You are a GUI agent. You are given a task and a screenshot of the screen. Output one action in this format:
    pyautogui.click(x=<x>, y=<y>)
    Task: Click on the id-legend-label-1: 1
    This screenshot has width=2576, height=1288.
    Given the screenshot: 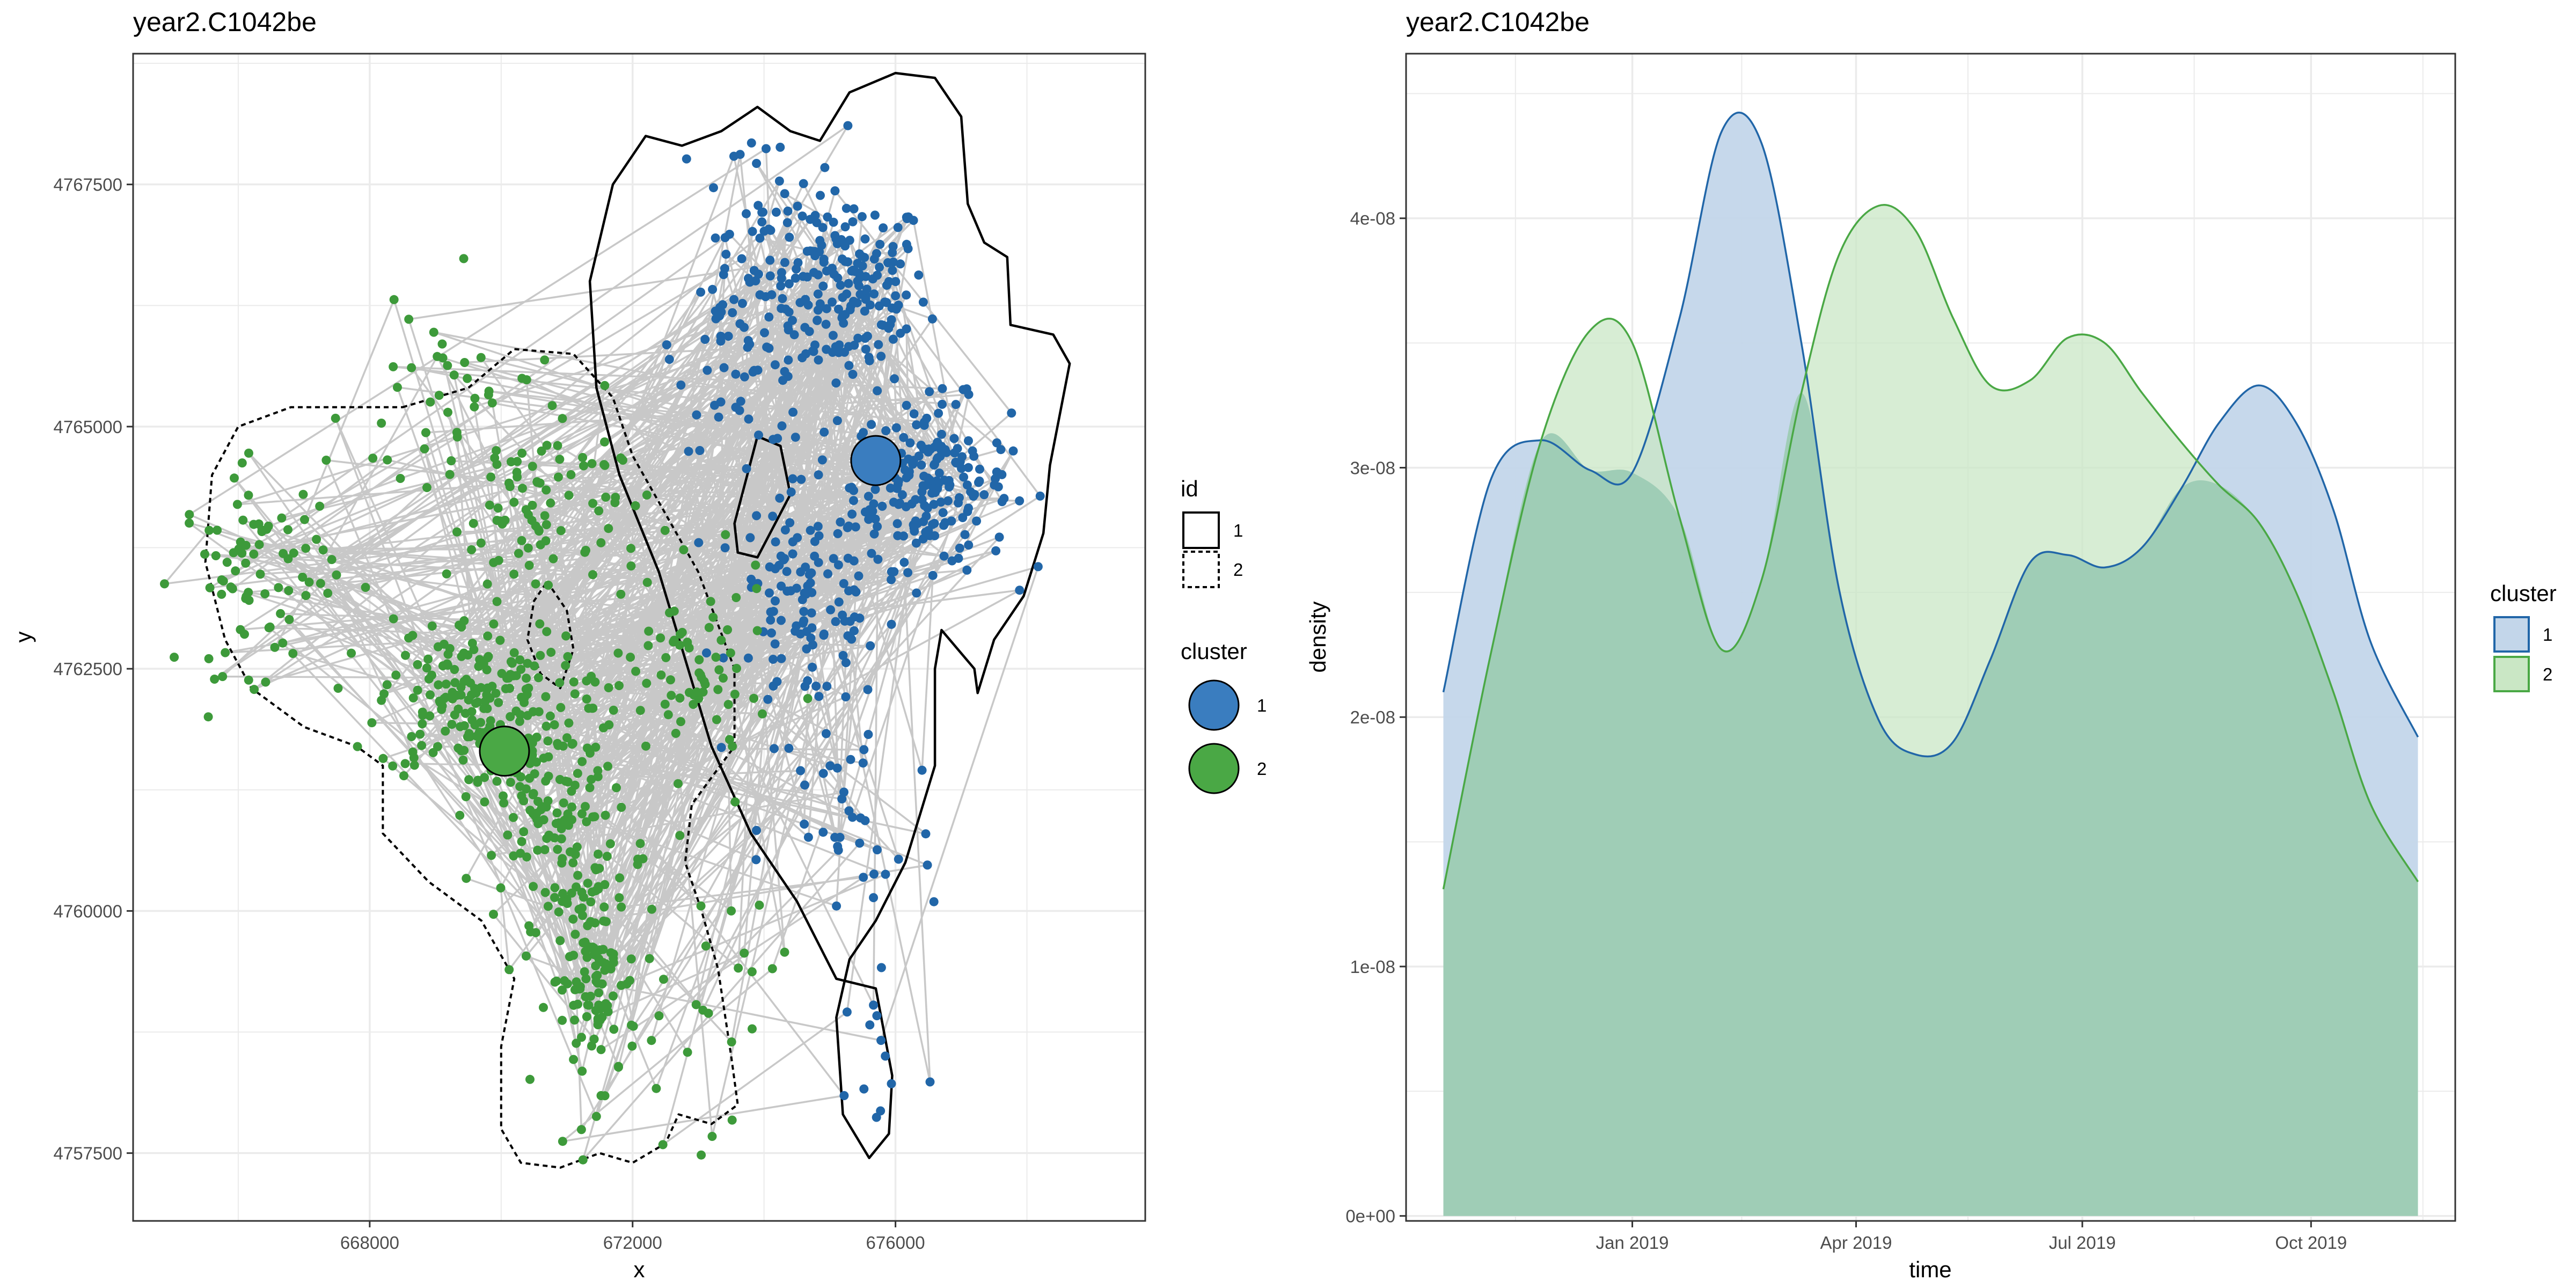 What is the action you would take?
    pyautogui.click(x=1238, y=530)
    